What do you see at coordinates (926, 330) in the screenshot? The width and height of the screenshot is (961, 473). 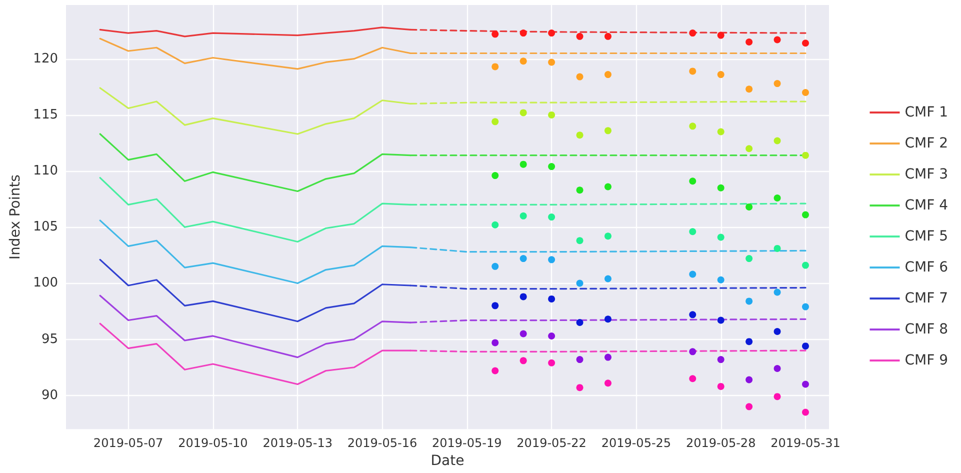 I see `legend-label: CMF 8` at bounding box center [926, 330].